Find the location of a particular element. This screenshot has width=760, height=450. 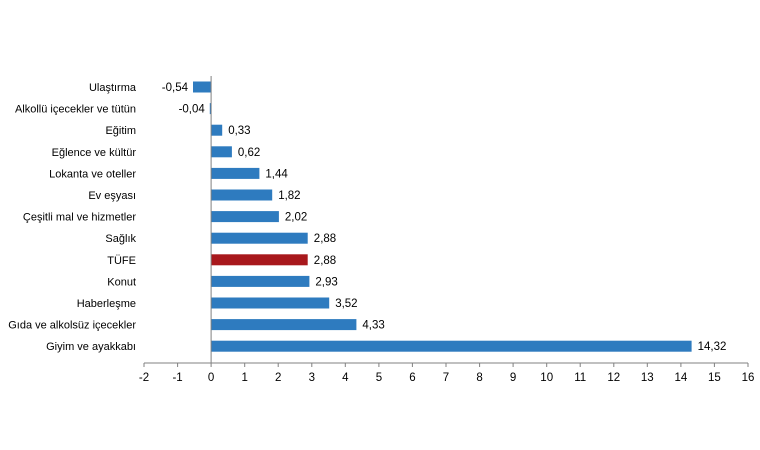

value-label: 2,93 is located at coordinates (326, 282).